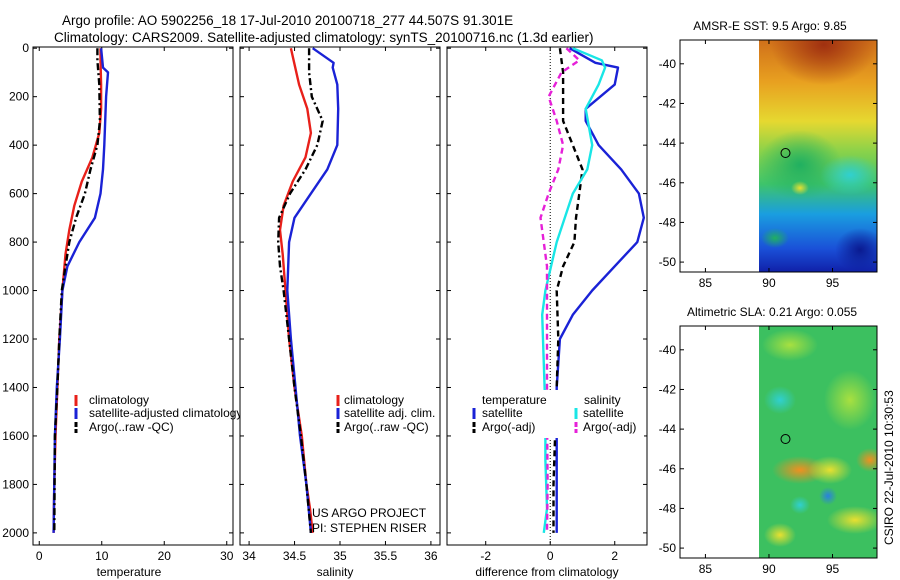 Image resolution: width=900 pixels, height=580 pixels. What do you see at coordinates (369, 513) in the screenshot?
I see `project-label: US ARGO PROJECT` at bounding box center [369, 513].